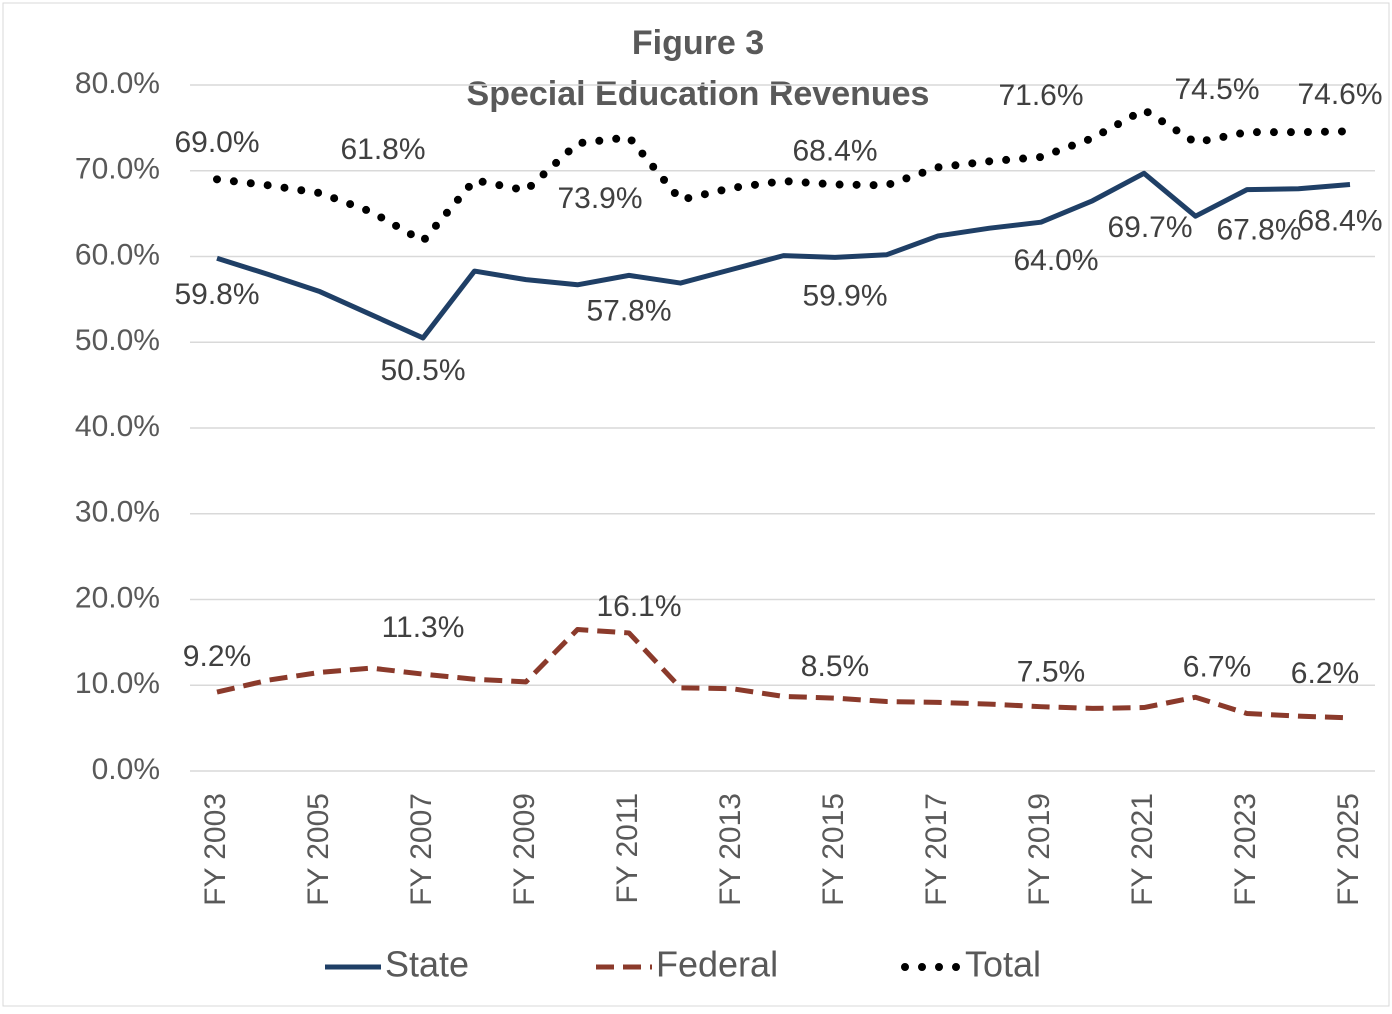 Image resolution: width=1392 pixels, height=1014 pixels. I want to click on data-label: 7.5%, so click(1051, 672).